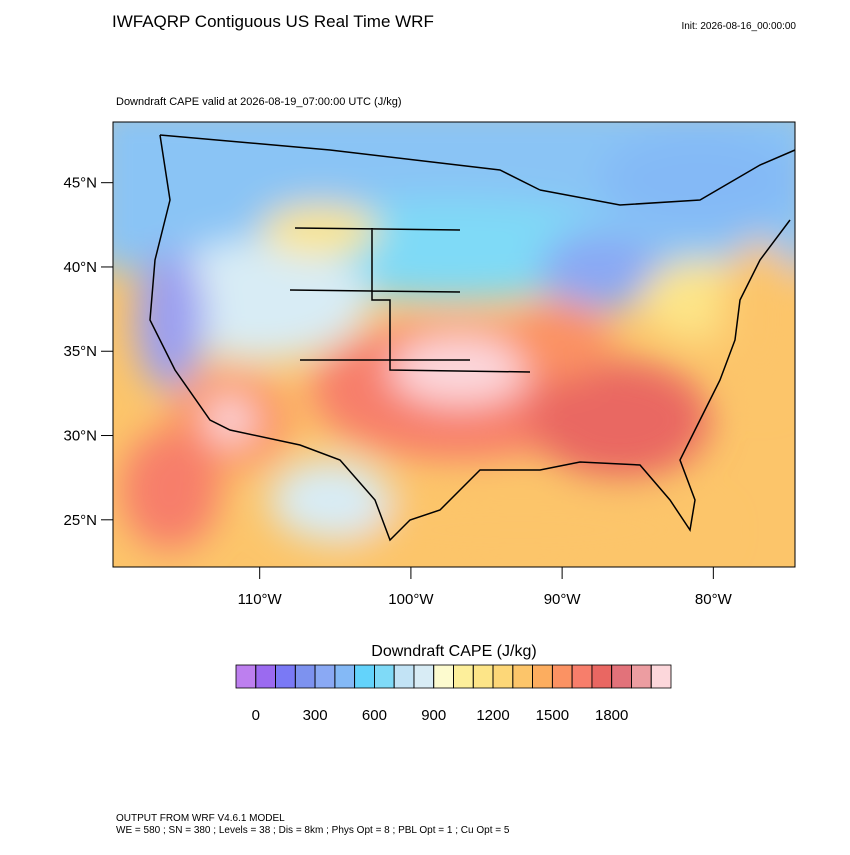  I want to click on title: IWFAQRP Contiguous US Real Time WRF, so click(273, 21).